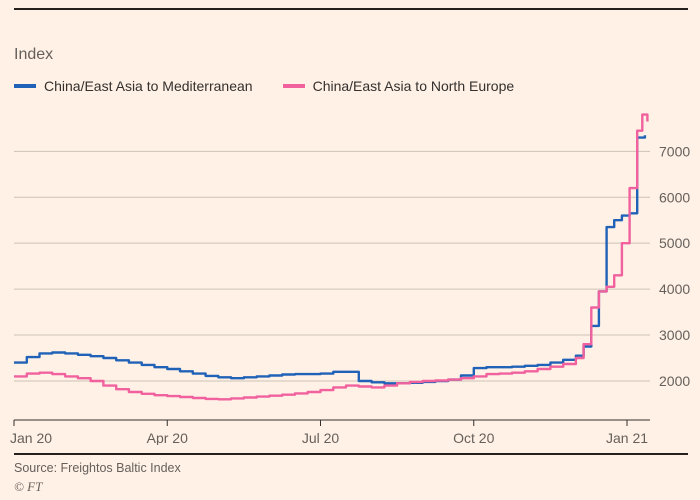 The image size is (700, 500). I want to click on mediterranean-line-swatch-icon, so click(25, 86).